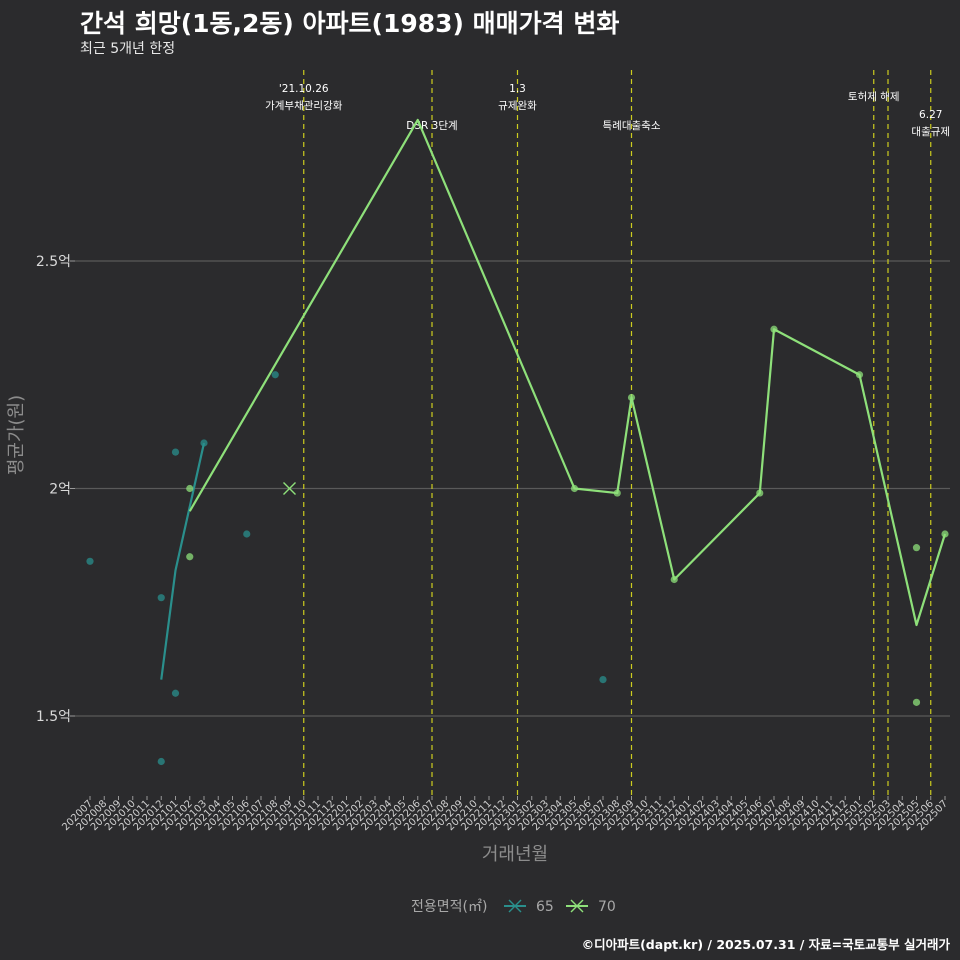 Image resolution: width=960 pixels, height=960 pixels. Describe the element at coordinates (53, 262) in the screenshot. I see `y-tick-label: 2.5억` at that location.